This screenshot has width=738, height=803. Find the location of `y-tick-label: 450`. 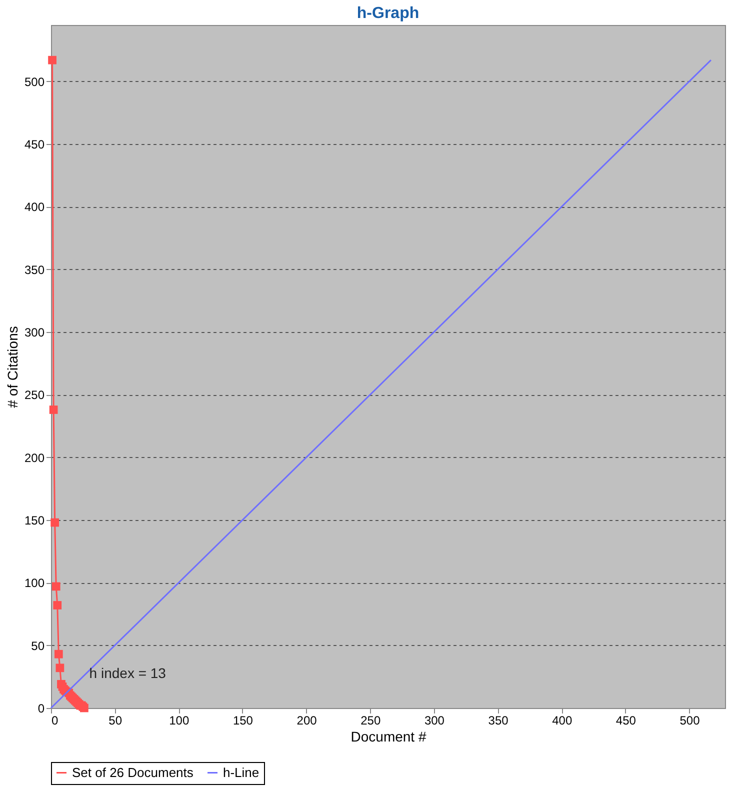

y-tick-label: 450 is located at coordinates (34, 145).